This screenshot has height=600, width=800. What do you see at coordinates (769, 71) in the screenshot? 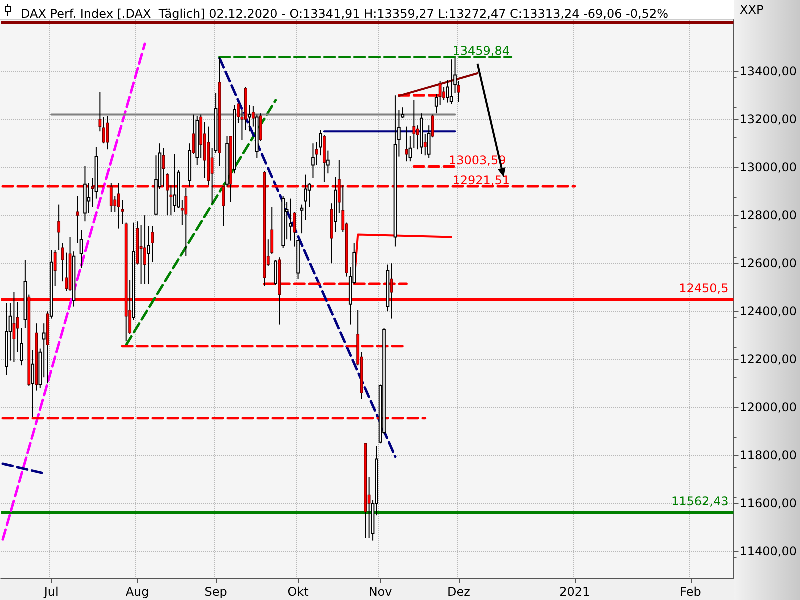
I see `y-tick-label: 13400,00` at bounding box center [769, 71].